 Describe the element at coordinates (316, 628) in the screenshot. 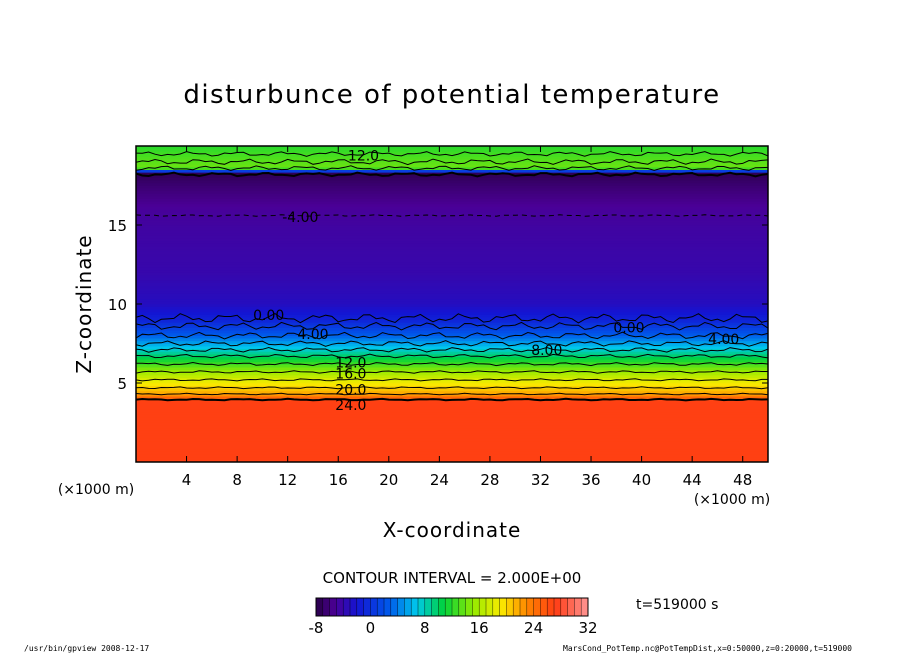

I see `colorbar-tick-label: -8` at that location.